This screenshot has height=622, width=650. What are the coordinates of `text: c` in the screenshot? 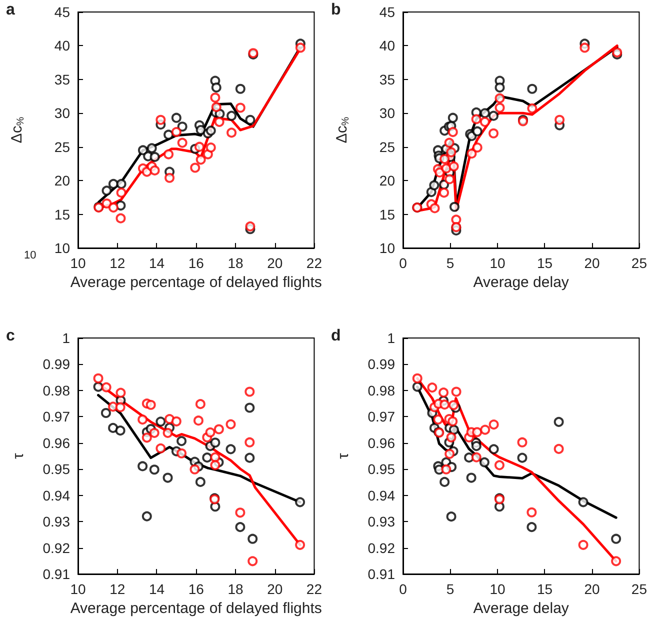 It's located at (10, 336).